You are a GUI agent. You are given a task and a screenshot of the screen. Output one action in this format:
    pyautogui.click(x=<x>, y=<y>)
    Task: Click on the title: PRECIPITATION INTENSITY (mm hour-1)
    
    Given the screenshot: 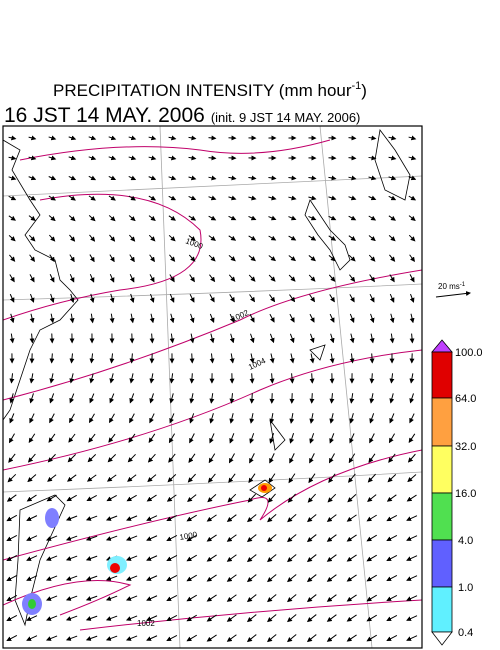 What is the action you would take?
    pyautogui.click(x=210, y=90)
    